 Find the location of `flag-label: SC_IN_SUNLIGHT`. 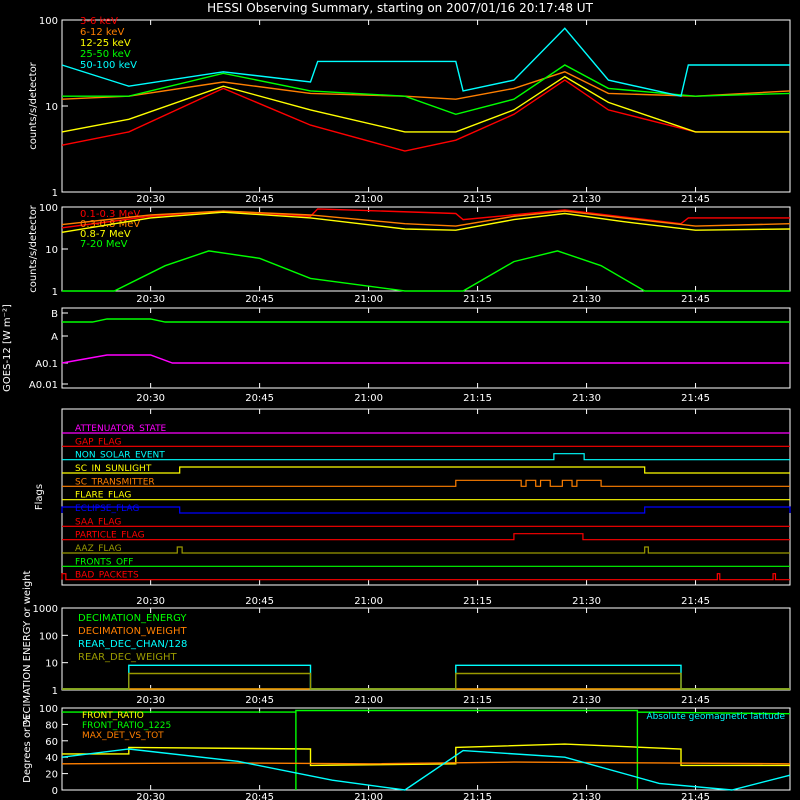

flag-label: SC_IN_SUNLIGHT is located at coordinates (113, 469).